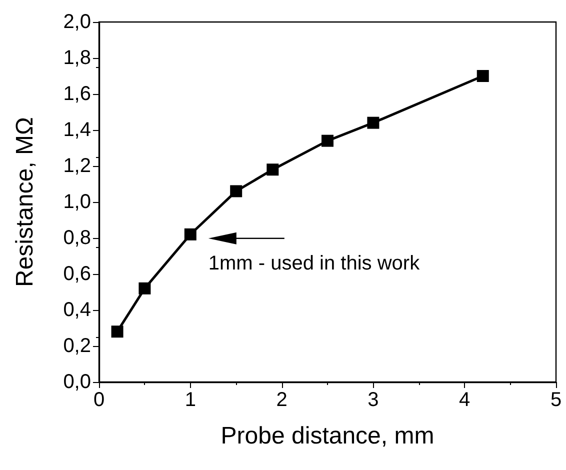  I want to click on y-tick-label: 0,0, so click(77, 382).